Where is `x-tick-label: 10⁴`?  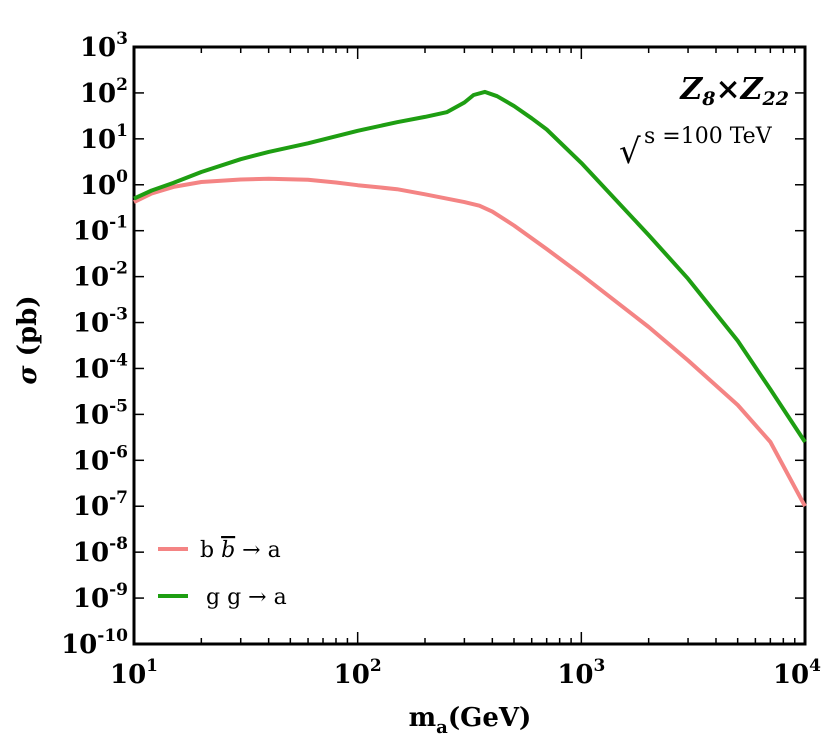 x-tick-label: 10⁴ is located at coordinates (797, 673).